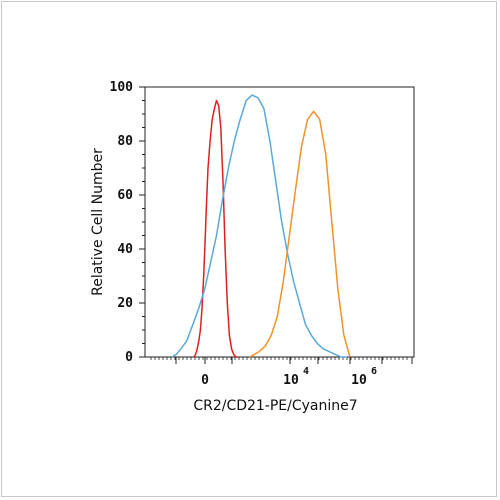 This screenshot has width=500, height=500. What do you see at coordinates (122, 87) in the screenshot?
I see `y-tick-label-100: 100` at bounding box center [122, 87].